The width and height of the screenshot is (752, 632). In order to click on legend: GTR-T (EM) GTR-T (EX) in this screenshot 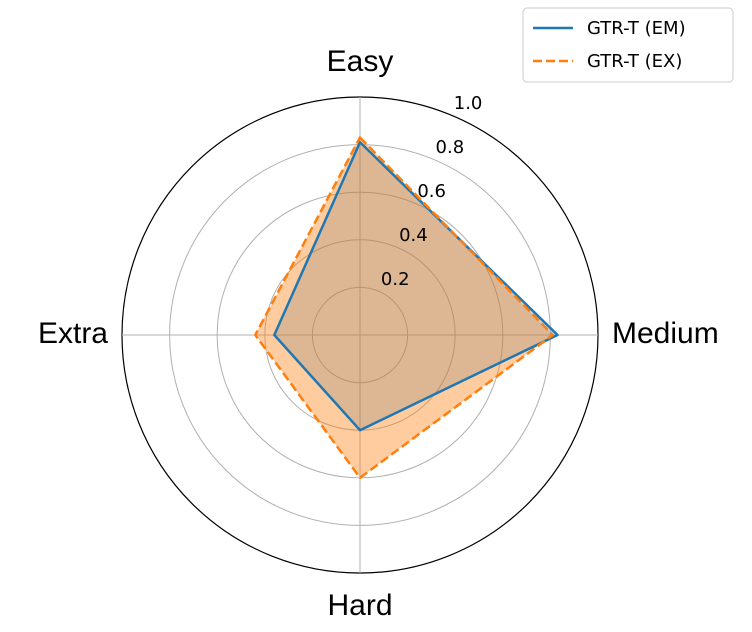, I will do `click(628, 45)`.